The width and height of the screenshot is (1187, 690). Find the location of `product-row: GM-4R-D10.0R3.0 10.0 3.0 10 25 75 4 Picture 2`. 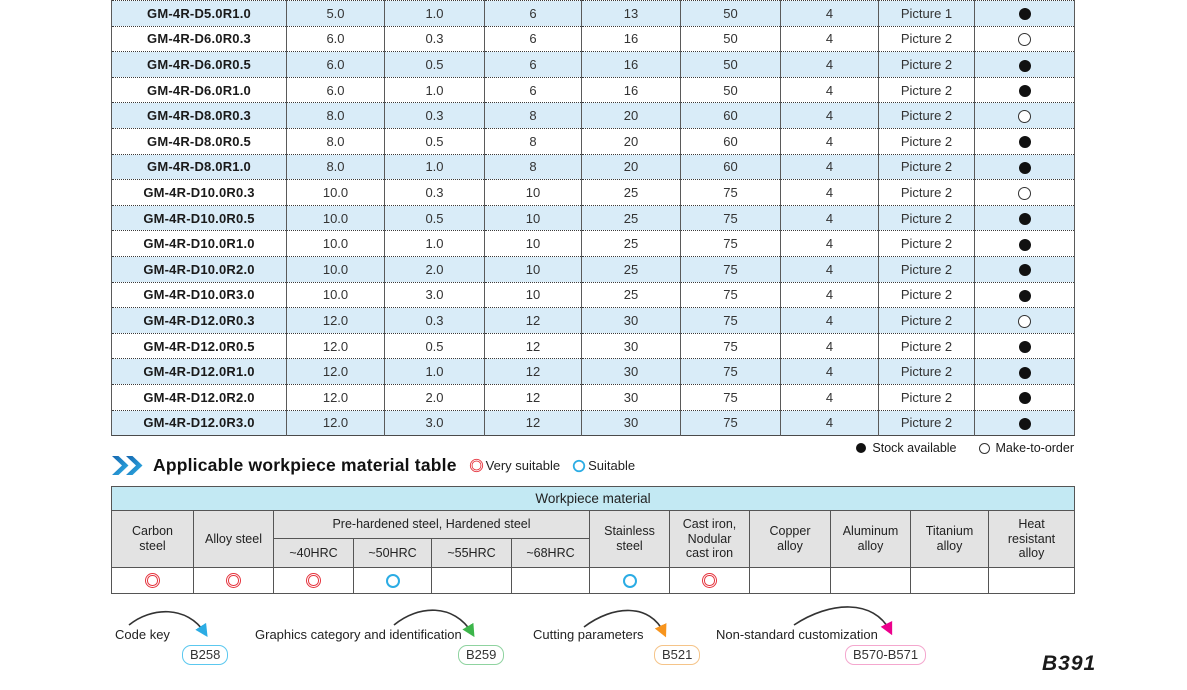

product-row: GM-4R-D10.0R3.0 10.0 3.0 10 25 75 4 Picture 2 is located at coordinates (593, 294).